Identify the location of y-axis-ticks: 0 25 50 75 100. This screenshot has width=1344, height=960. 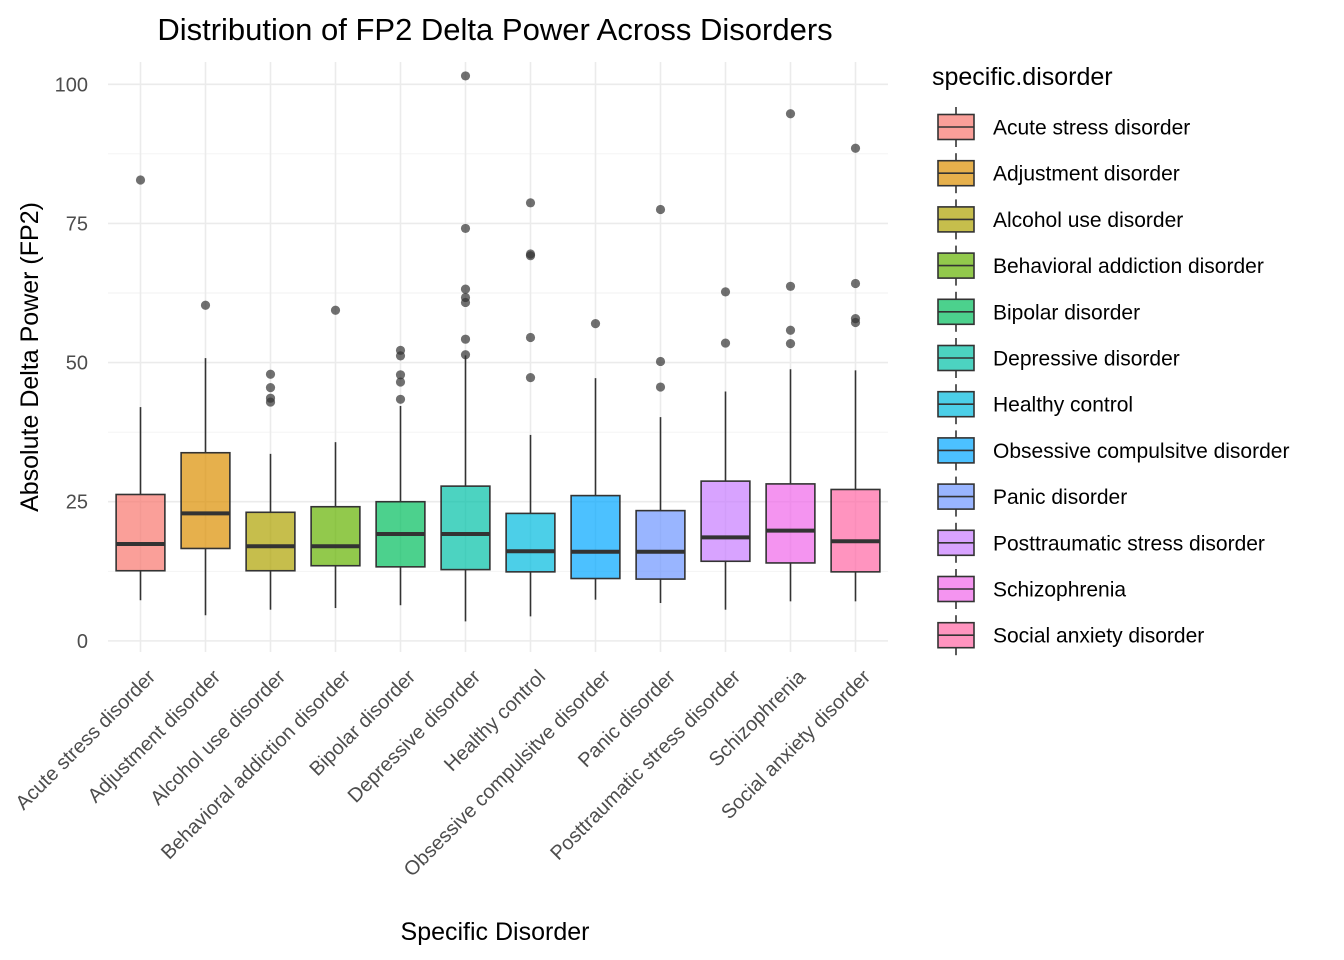
(71, 363).